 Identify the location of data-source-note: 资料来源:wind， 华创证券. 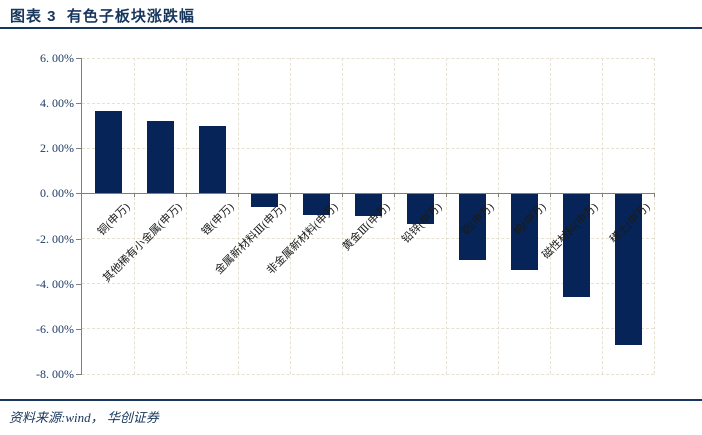
(84, 417).